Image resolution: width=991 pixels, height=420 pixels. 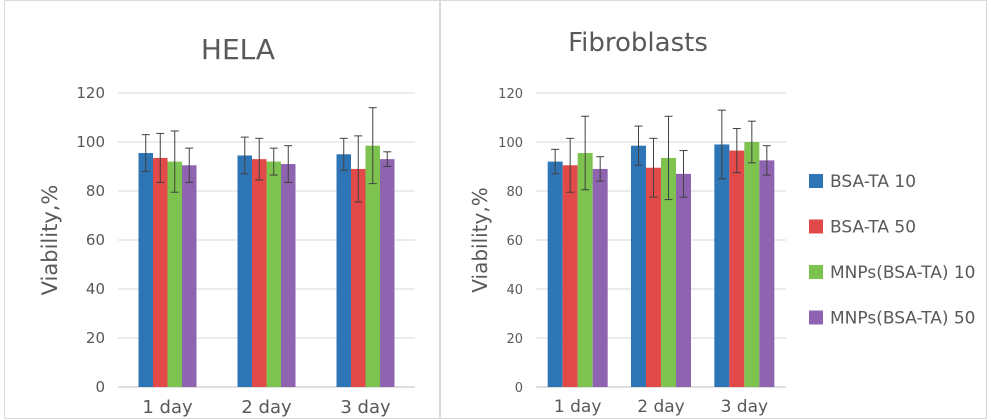 I want to click on legend-label: BSA-TA 50, so click(x=873, y=228).